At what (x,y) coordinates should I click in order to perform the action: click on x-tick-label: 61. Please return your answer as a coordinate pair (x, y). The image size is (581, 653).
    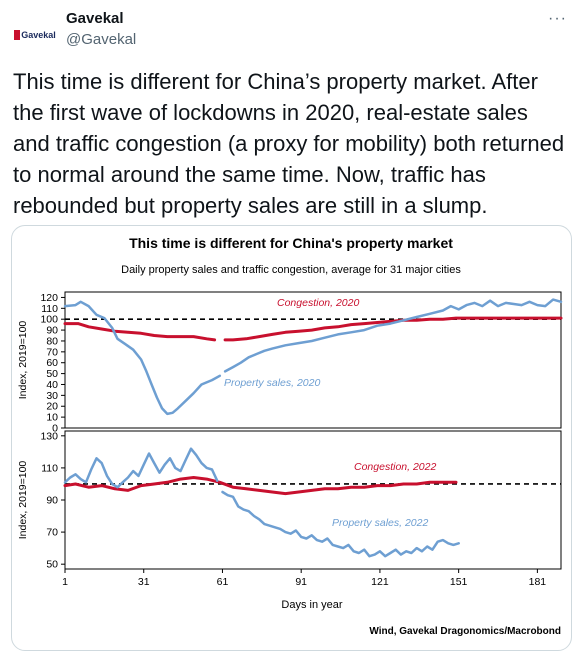
    Looking at the image, I should click on (223, 582).